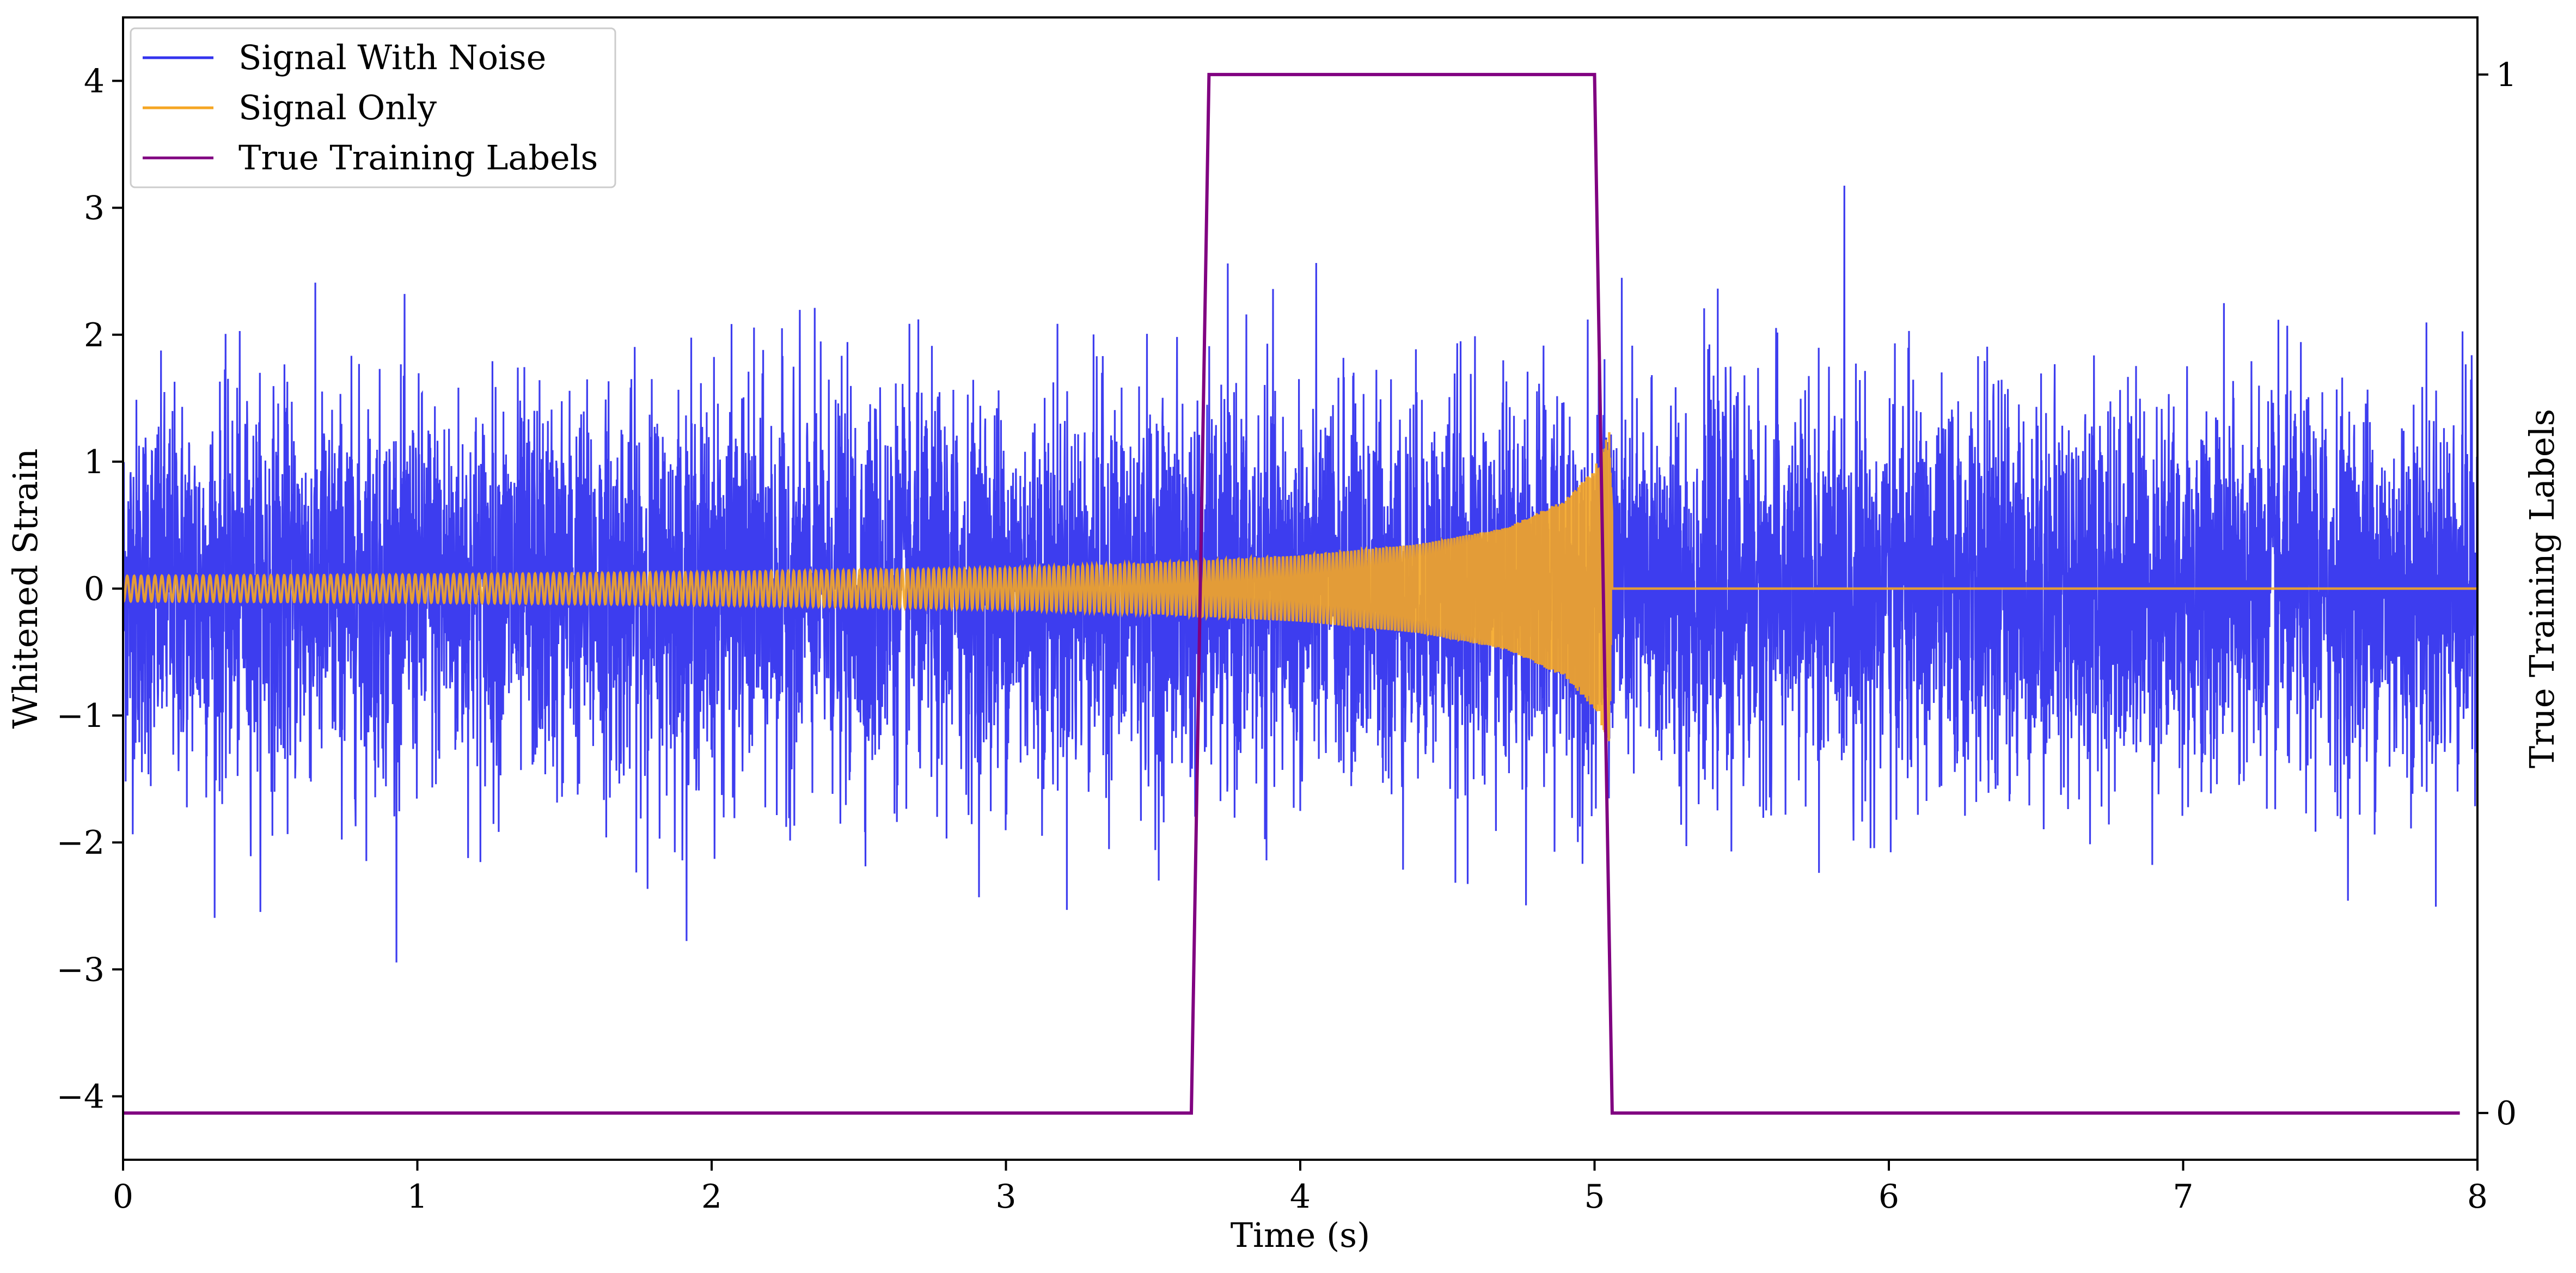 This screenshot has height=1273, width=2576. I want to click on x-axis: 0 1 2 3 4 5 6 7 8, so click(1300, 1188).